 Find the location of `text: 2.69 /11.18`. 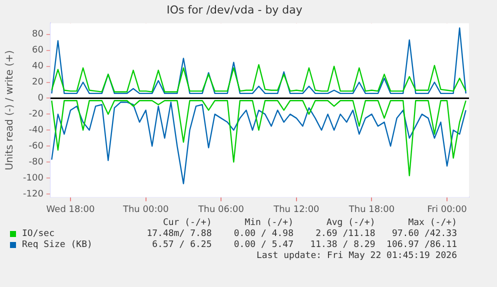

text: 2.69 /11.18 is located at coordinates (345, 234).